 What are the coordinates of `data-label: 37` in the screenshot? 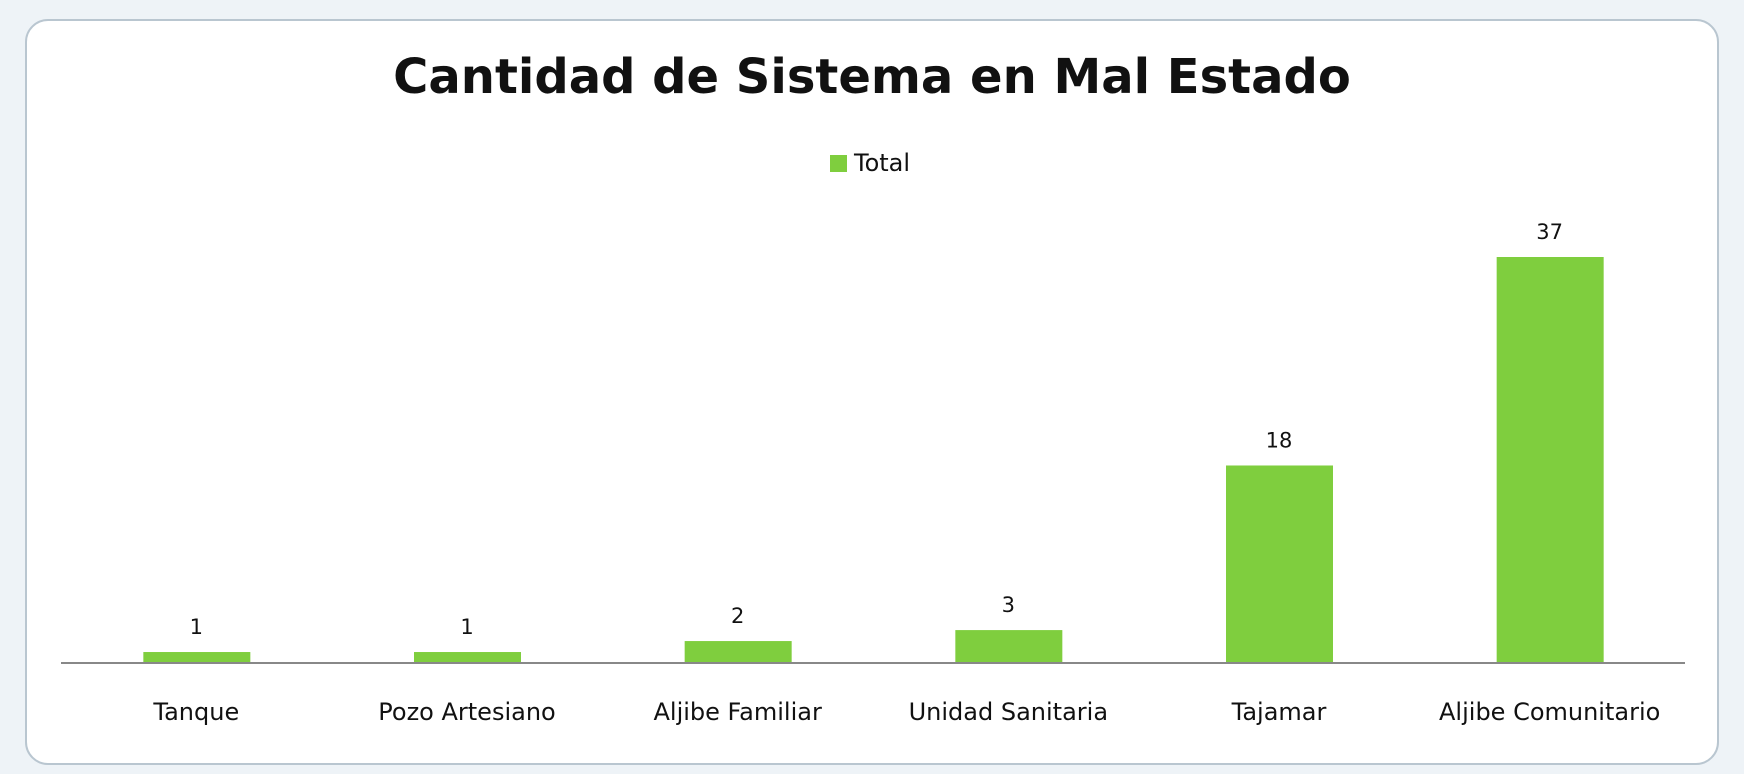 It's located at (1549, 232).